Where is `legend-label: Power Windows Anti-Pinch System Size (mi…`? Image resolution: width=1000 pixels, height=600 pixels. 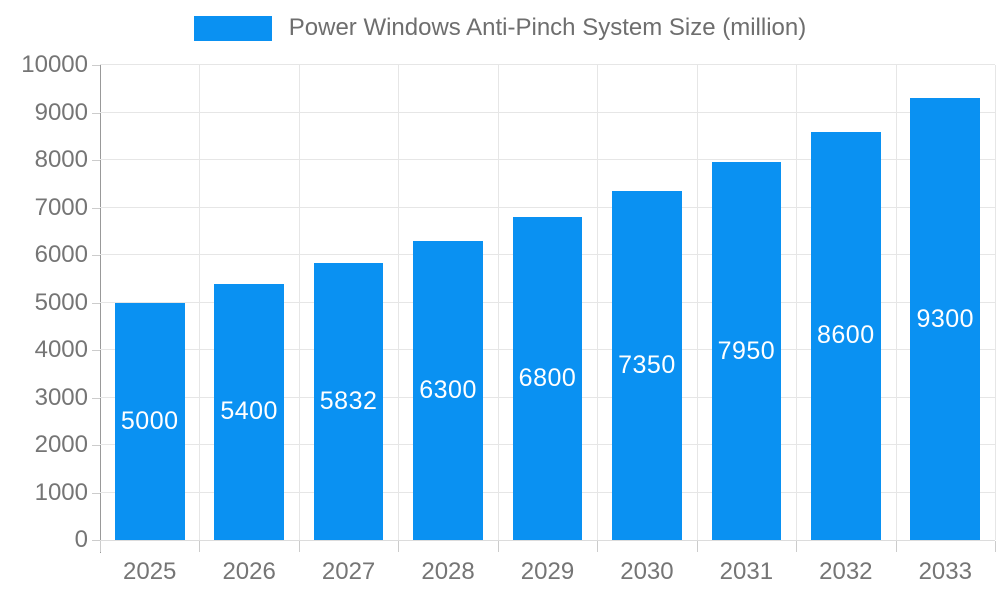 legend-label: Power Windows Anti-Pinch System Size (mi… is located at coordinates (547, 27).